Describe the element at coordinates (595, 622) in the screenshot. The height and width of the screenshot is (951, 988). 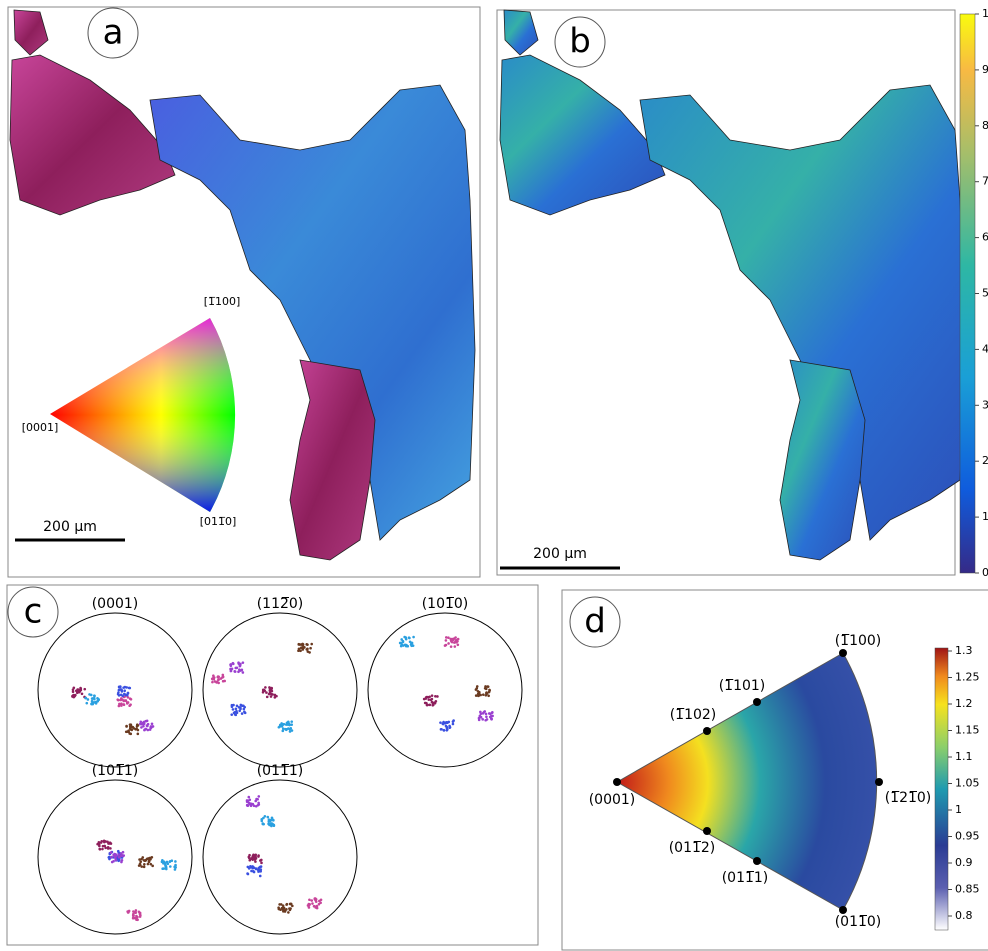
I see `panel-label: d` at that location.